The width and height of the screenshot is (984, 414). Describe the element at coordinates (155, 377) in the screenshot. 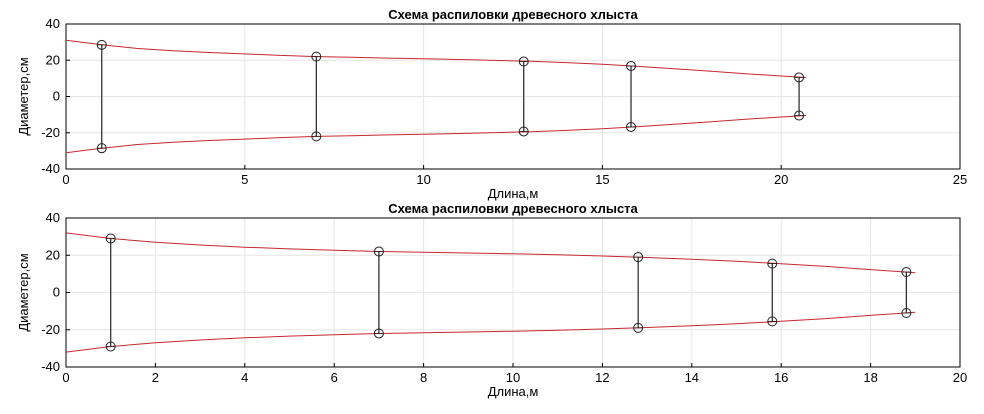

I see `x-tick-label: 2` at that location.